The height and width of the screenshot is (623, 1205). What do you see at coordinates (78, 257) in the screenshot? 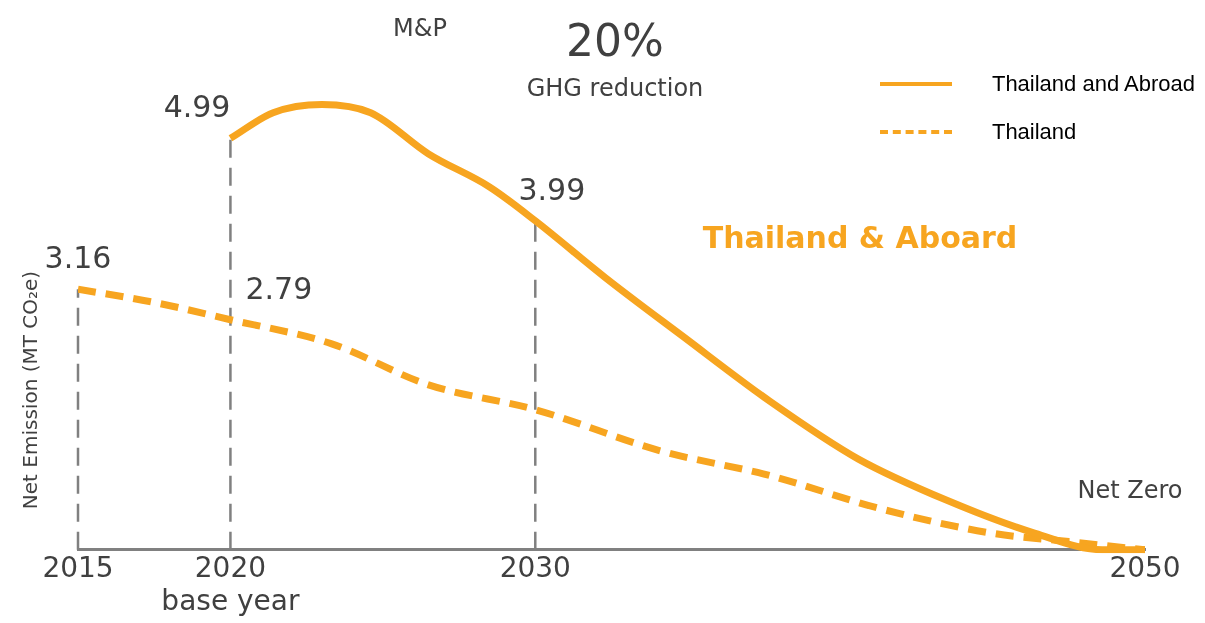
I see `data-label: 3.16` at bounding box center [78, 257].